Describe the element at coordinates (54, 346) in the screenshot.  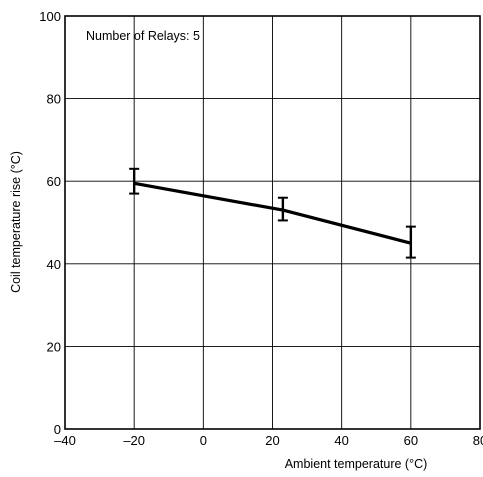
I see `y-tick-label: 20` at that location.